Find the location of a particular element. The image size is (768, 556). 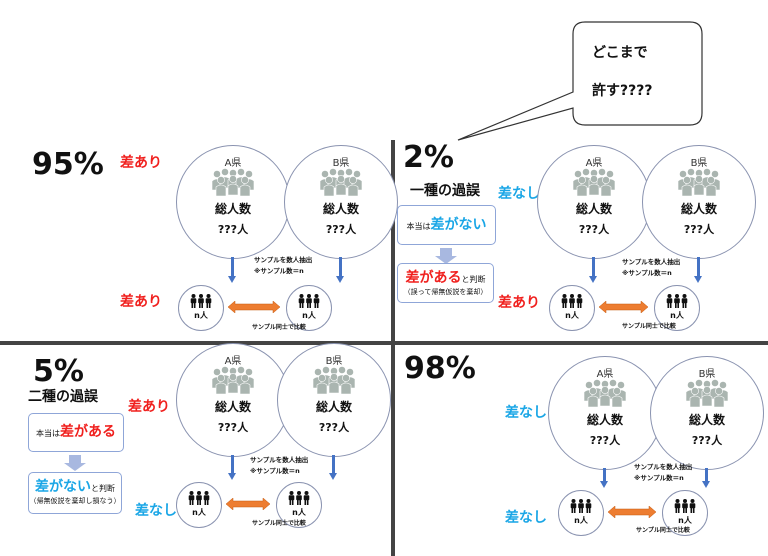

truth-value: 差がない is located at coordinates (458, 225).